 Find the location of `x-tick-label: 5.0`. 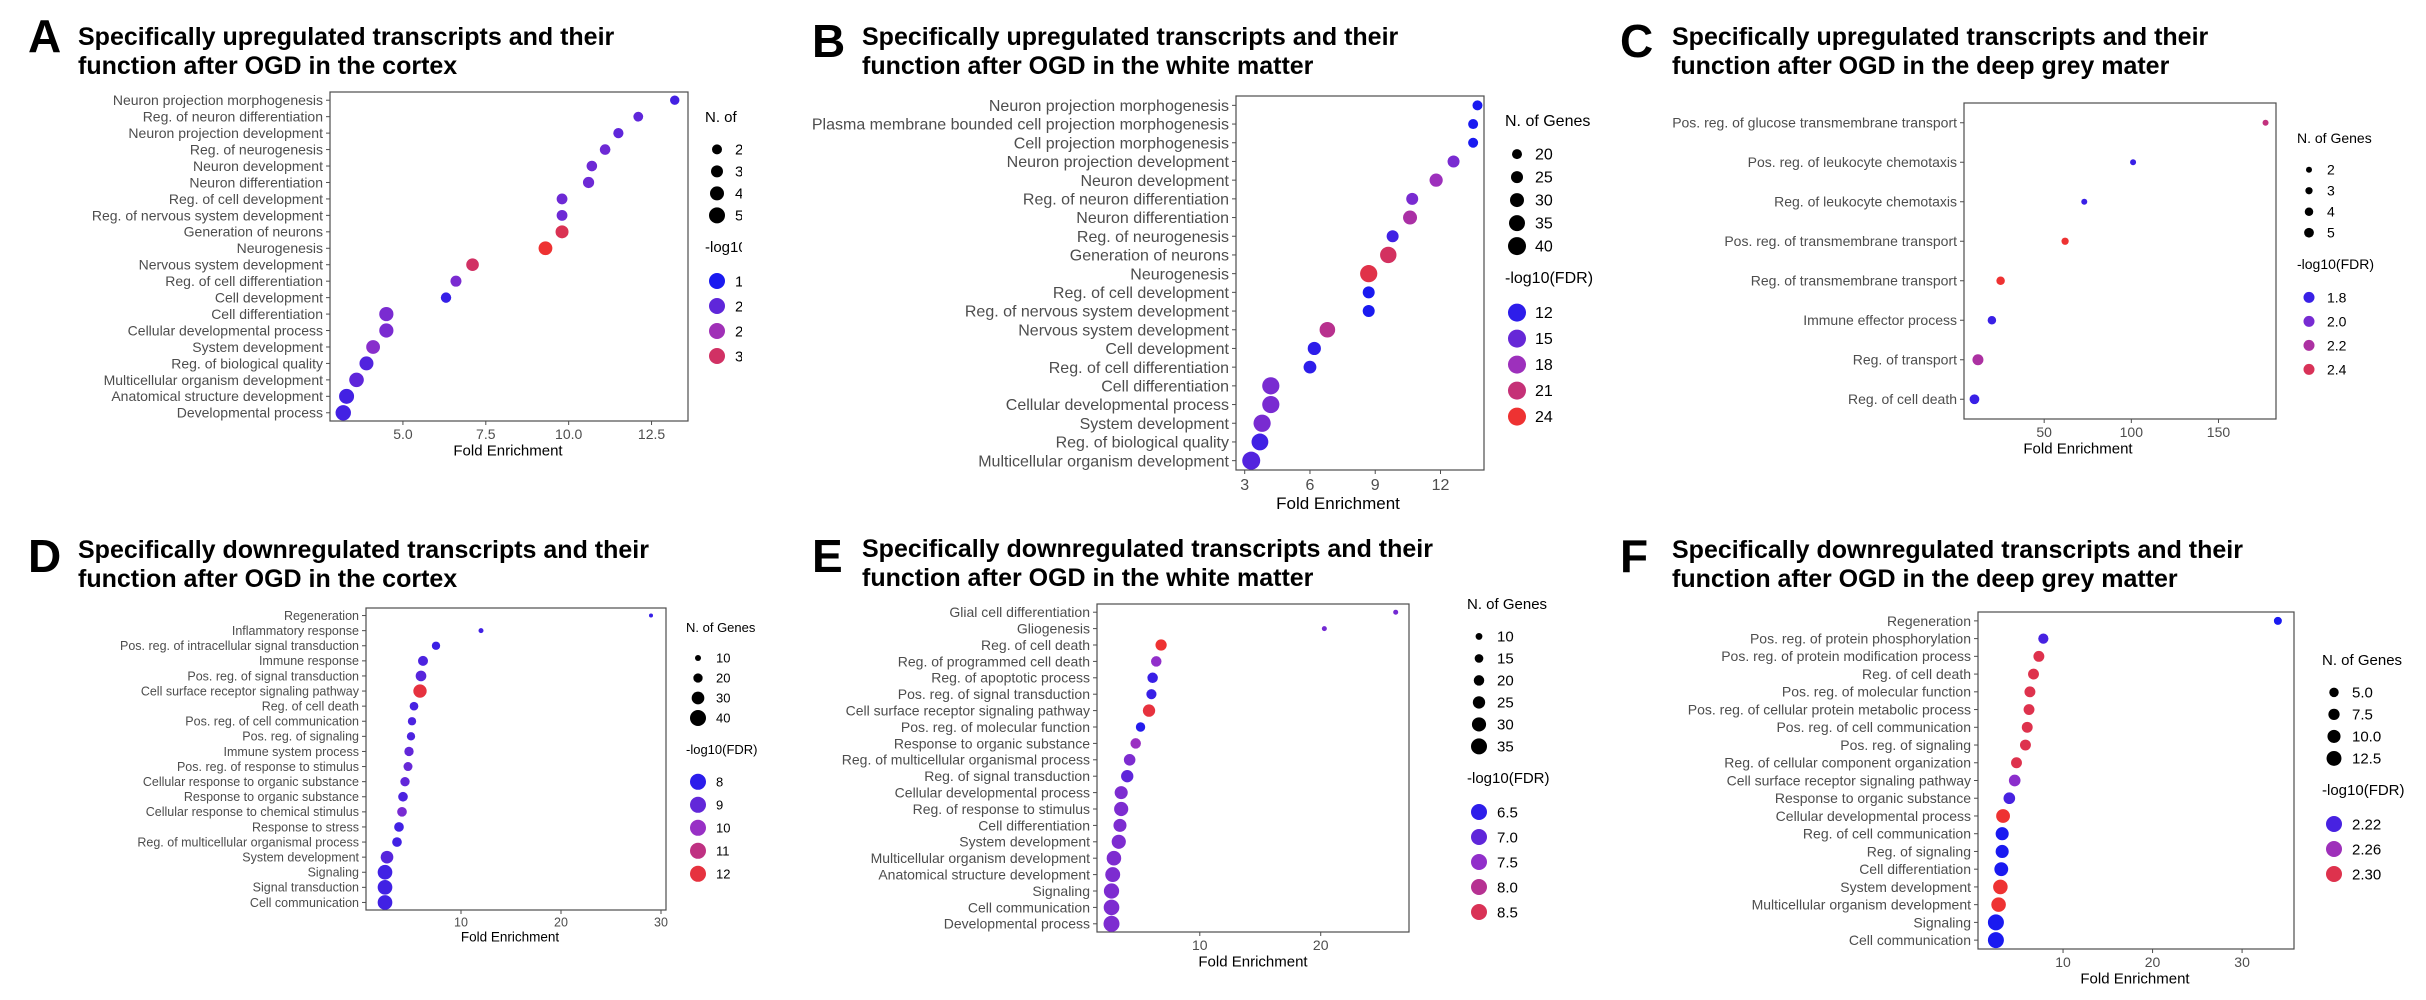

x-tick-label: 5.0 is located at coordinates (403, 434).